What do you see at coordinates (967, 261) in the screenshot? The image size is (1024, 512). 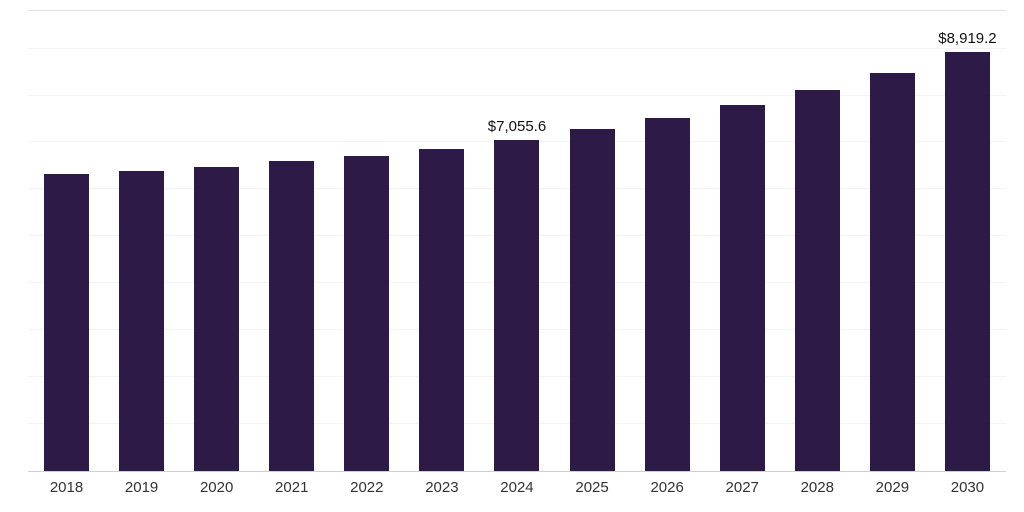 I see `bar-2030` at bounding box center [967, 261].